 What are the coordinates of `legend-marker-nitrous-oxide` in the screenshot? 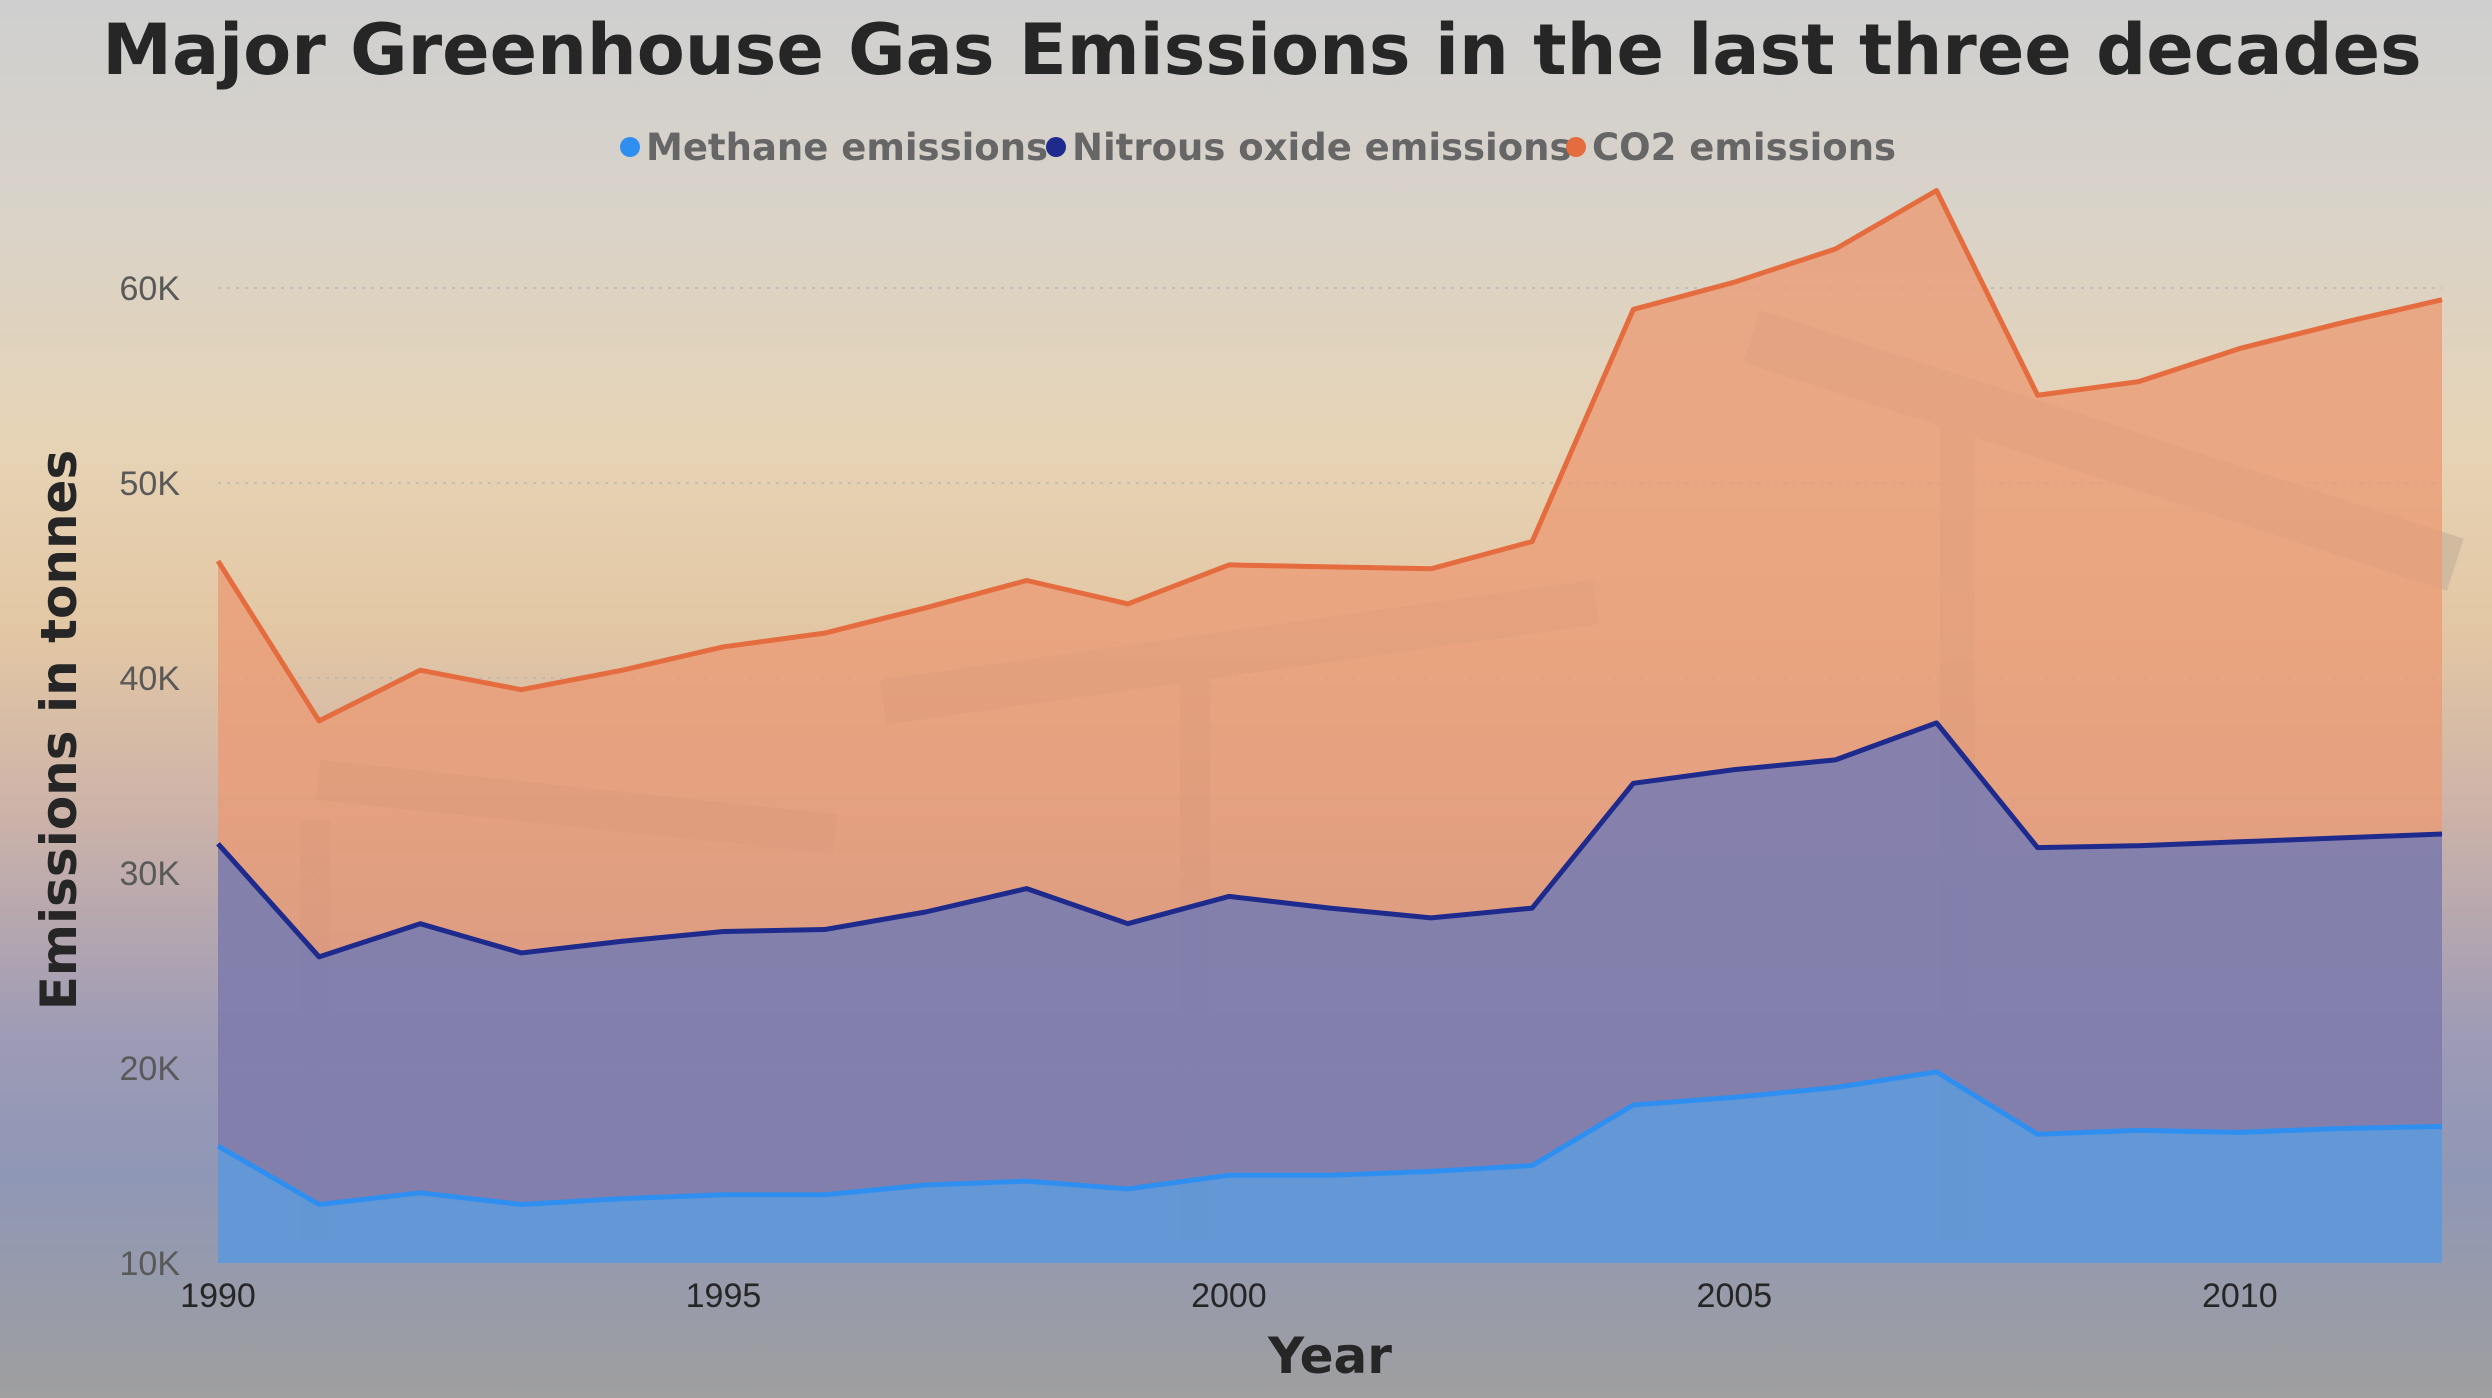 It's located at (1056, 147).